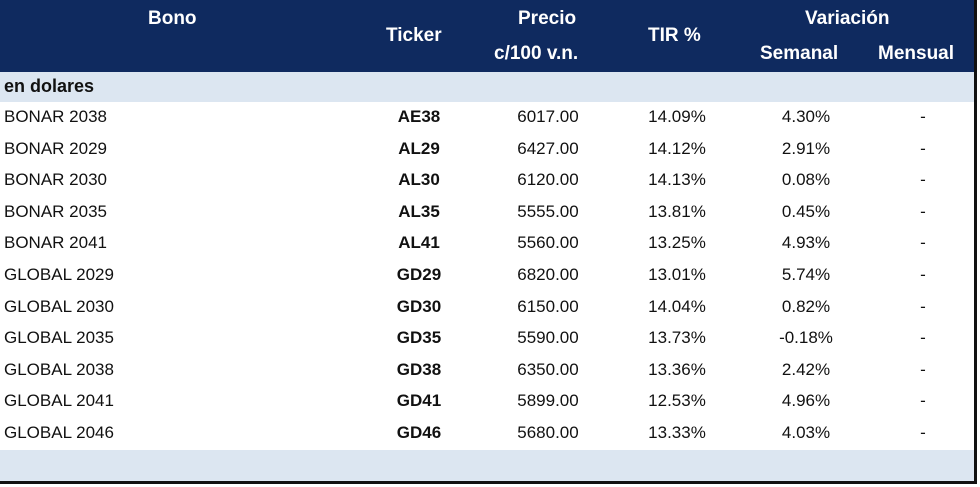 This screenshot has height=487, width=980. I want to click on precio-cell: 6150.00, so click(548, 306).